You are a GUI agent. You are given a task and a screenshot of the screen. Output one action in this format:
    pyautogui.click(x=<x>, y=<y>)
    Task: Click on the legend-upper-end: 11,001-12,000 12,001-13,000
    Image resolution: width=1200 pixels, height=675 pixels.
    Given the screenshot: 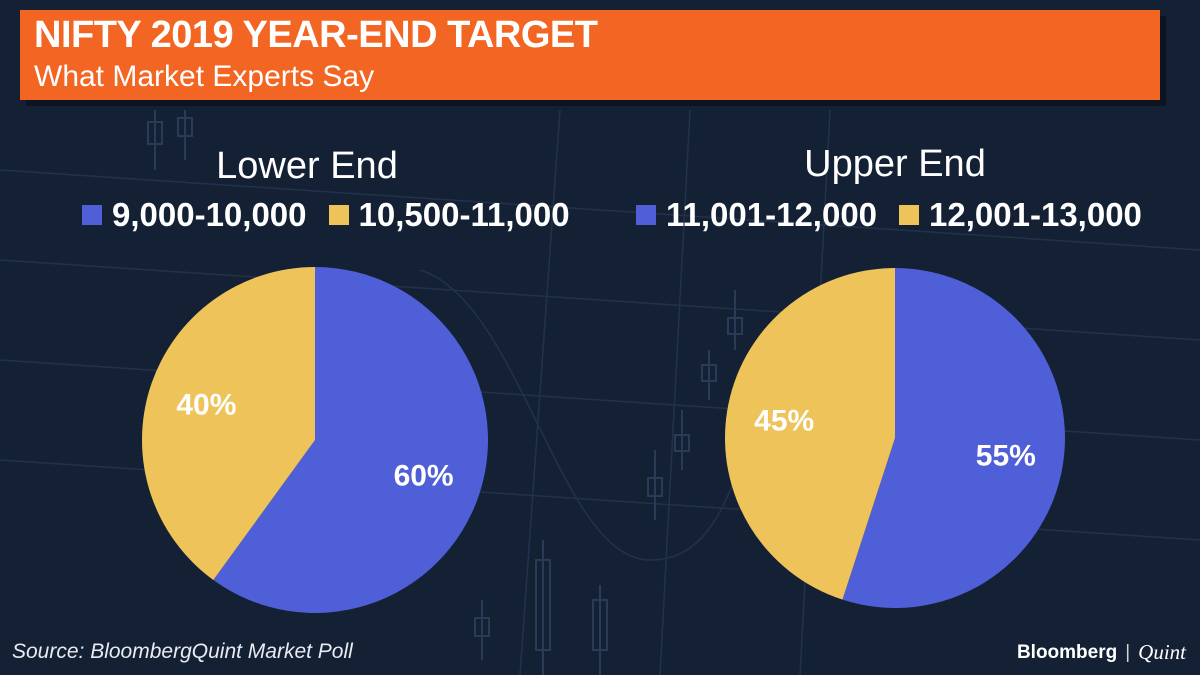 What is the action you would take?
    pyautogui.click(x=900, y=215)
    